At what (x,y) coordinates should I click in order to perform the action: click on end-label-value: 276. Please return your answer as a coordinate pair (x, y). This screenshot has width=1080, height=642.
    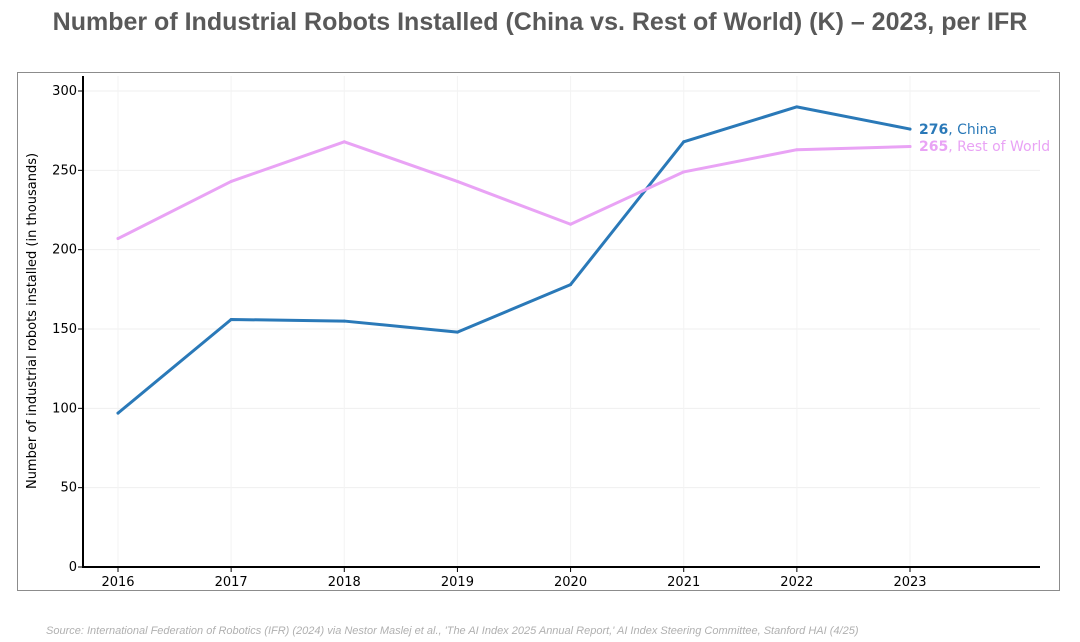
    Looking at the image, I should click on (933, 130).